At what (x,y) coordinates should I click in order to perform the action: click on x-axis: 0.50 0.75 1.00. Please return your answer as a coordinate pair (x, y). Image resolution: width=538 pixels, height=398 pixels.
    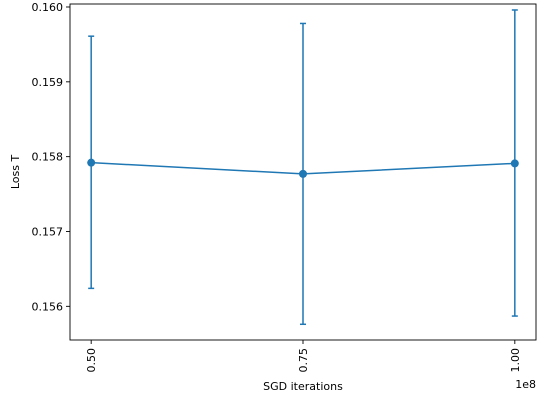
    Looking at the image, I should click on (303, 356).